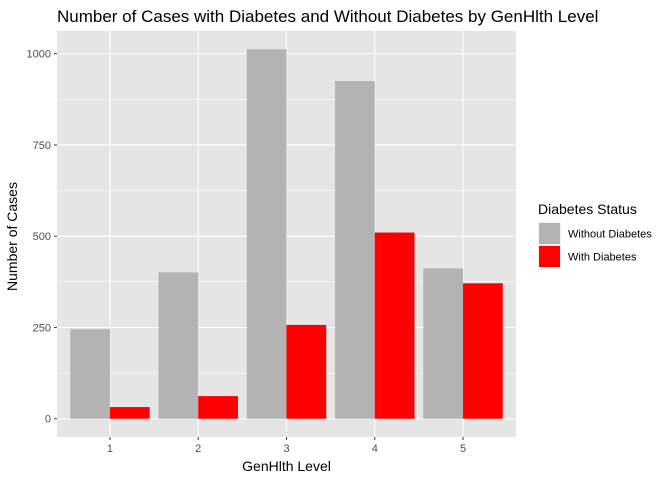 The width and height of the screenshot is (672, 480). Describe the element at coordinates (610, 235) in the screenshot. I see `legend-label: Without Diabetes` at that location.